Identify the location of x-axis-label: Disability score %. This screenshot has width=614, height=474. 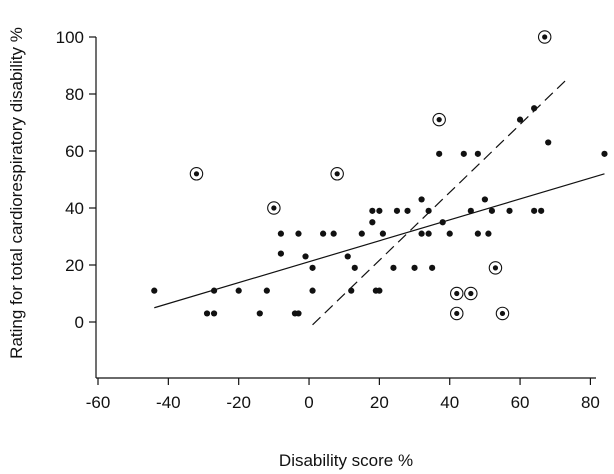
(346, 460).